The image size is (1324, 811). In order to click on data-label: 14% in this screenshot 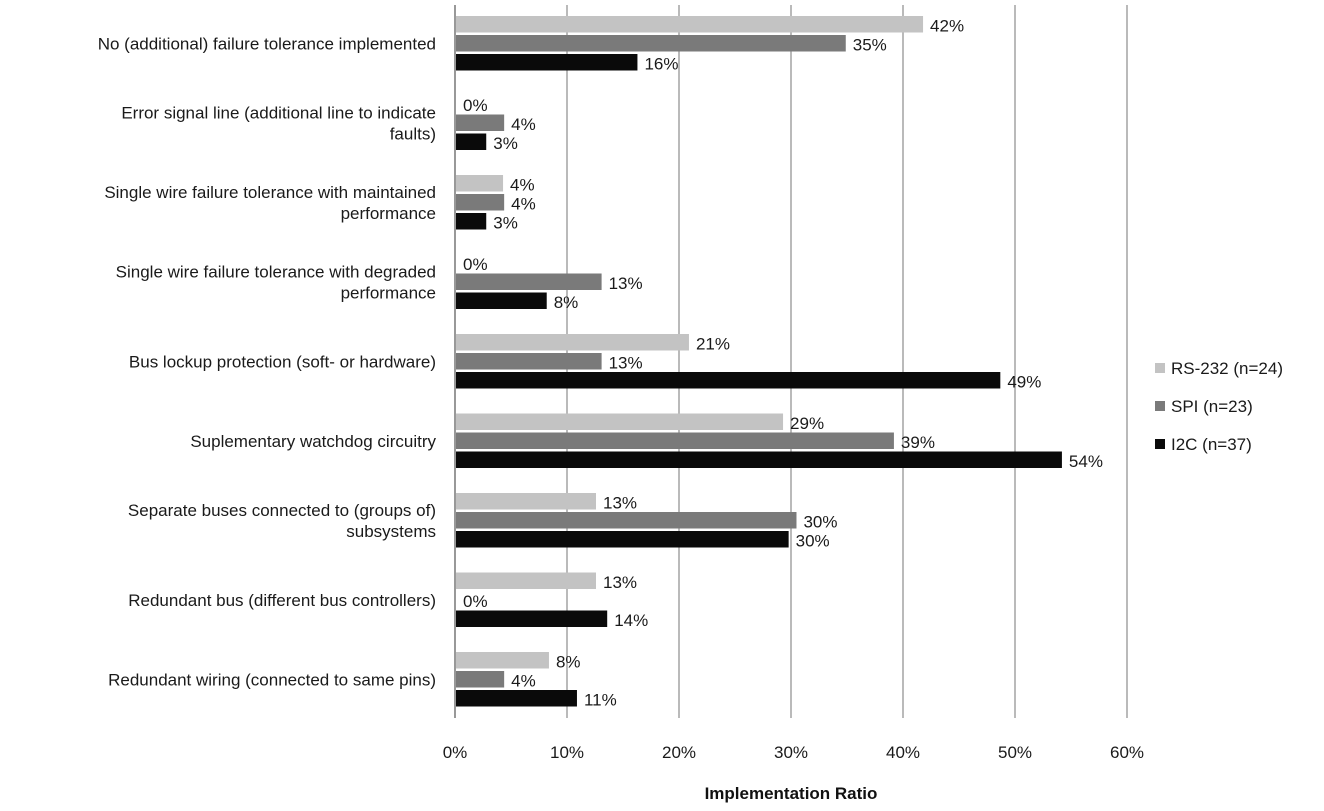, I will do `click(631, 620)`.